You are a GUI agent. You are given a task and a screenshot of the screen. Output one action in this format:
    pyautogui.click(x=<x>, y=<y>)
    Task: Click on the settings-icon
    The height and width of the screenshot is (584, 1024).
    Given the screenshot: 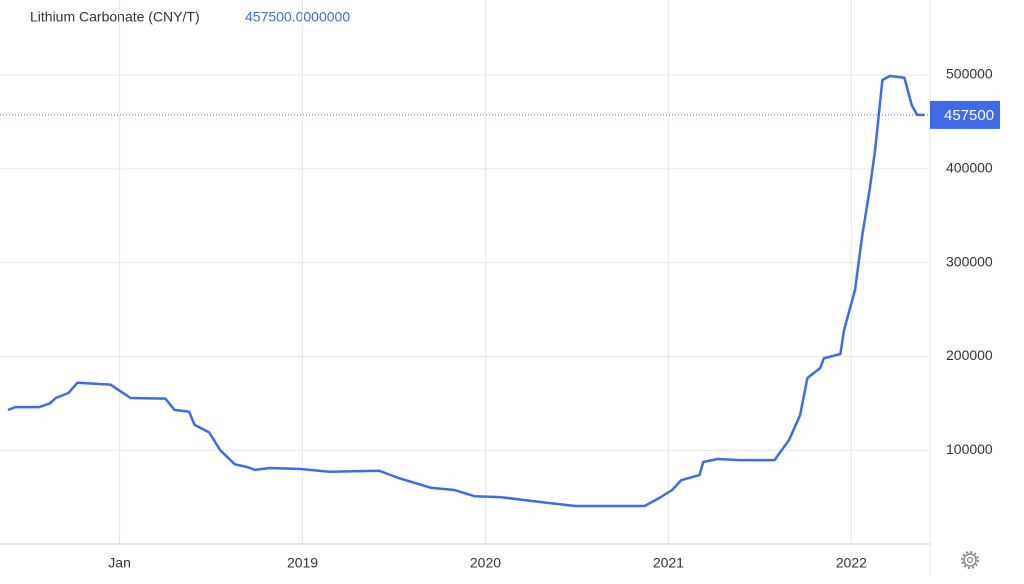 What is the action you would take?
    pyautogui.click(x=970, y=560)
    